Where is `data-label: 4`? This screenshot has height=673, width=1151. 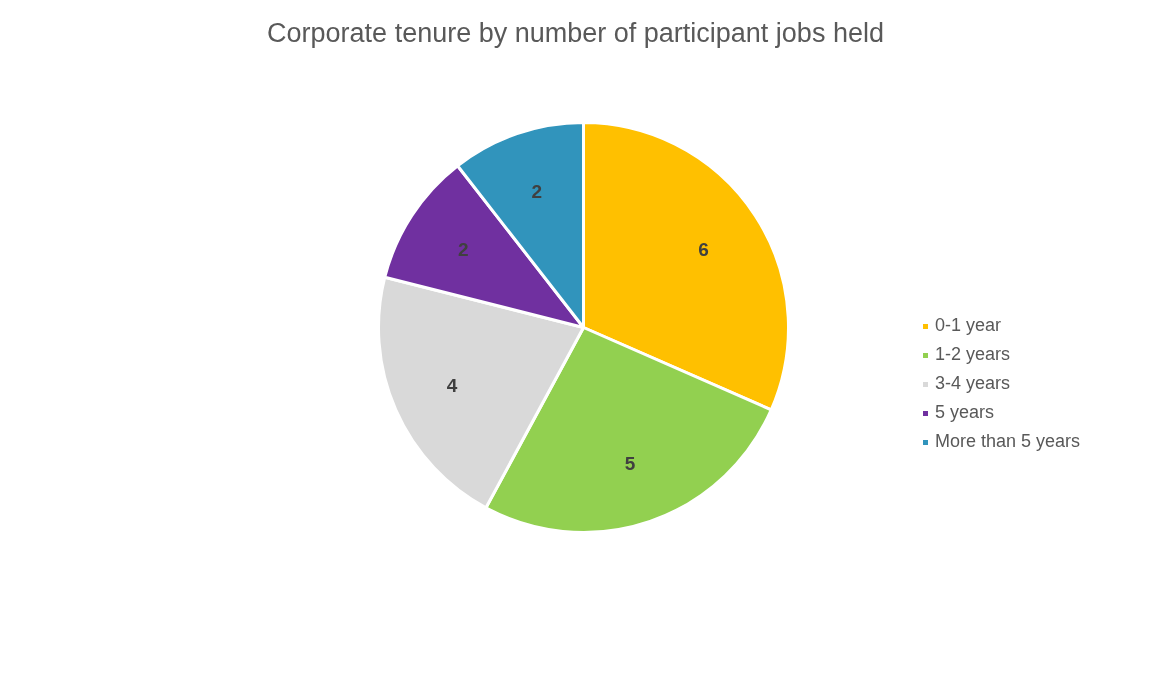 data-label: 4 is located at coordinates (452, 385).